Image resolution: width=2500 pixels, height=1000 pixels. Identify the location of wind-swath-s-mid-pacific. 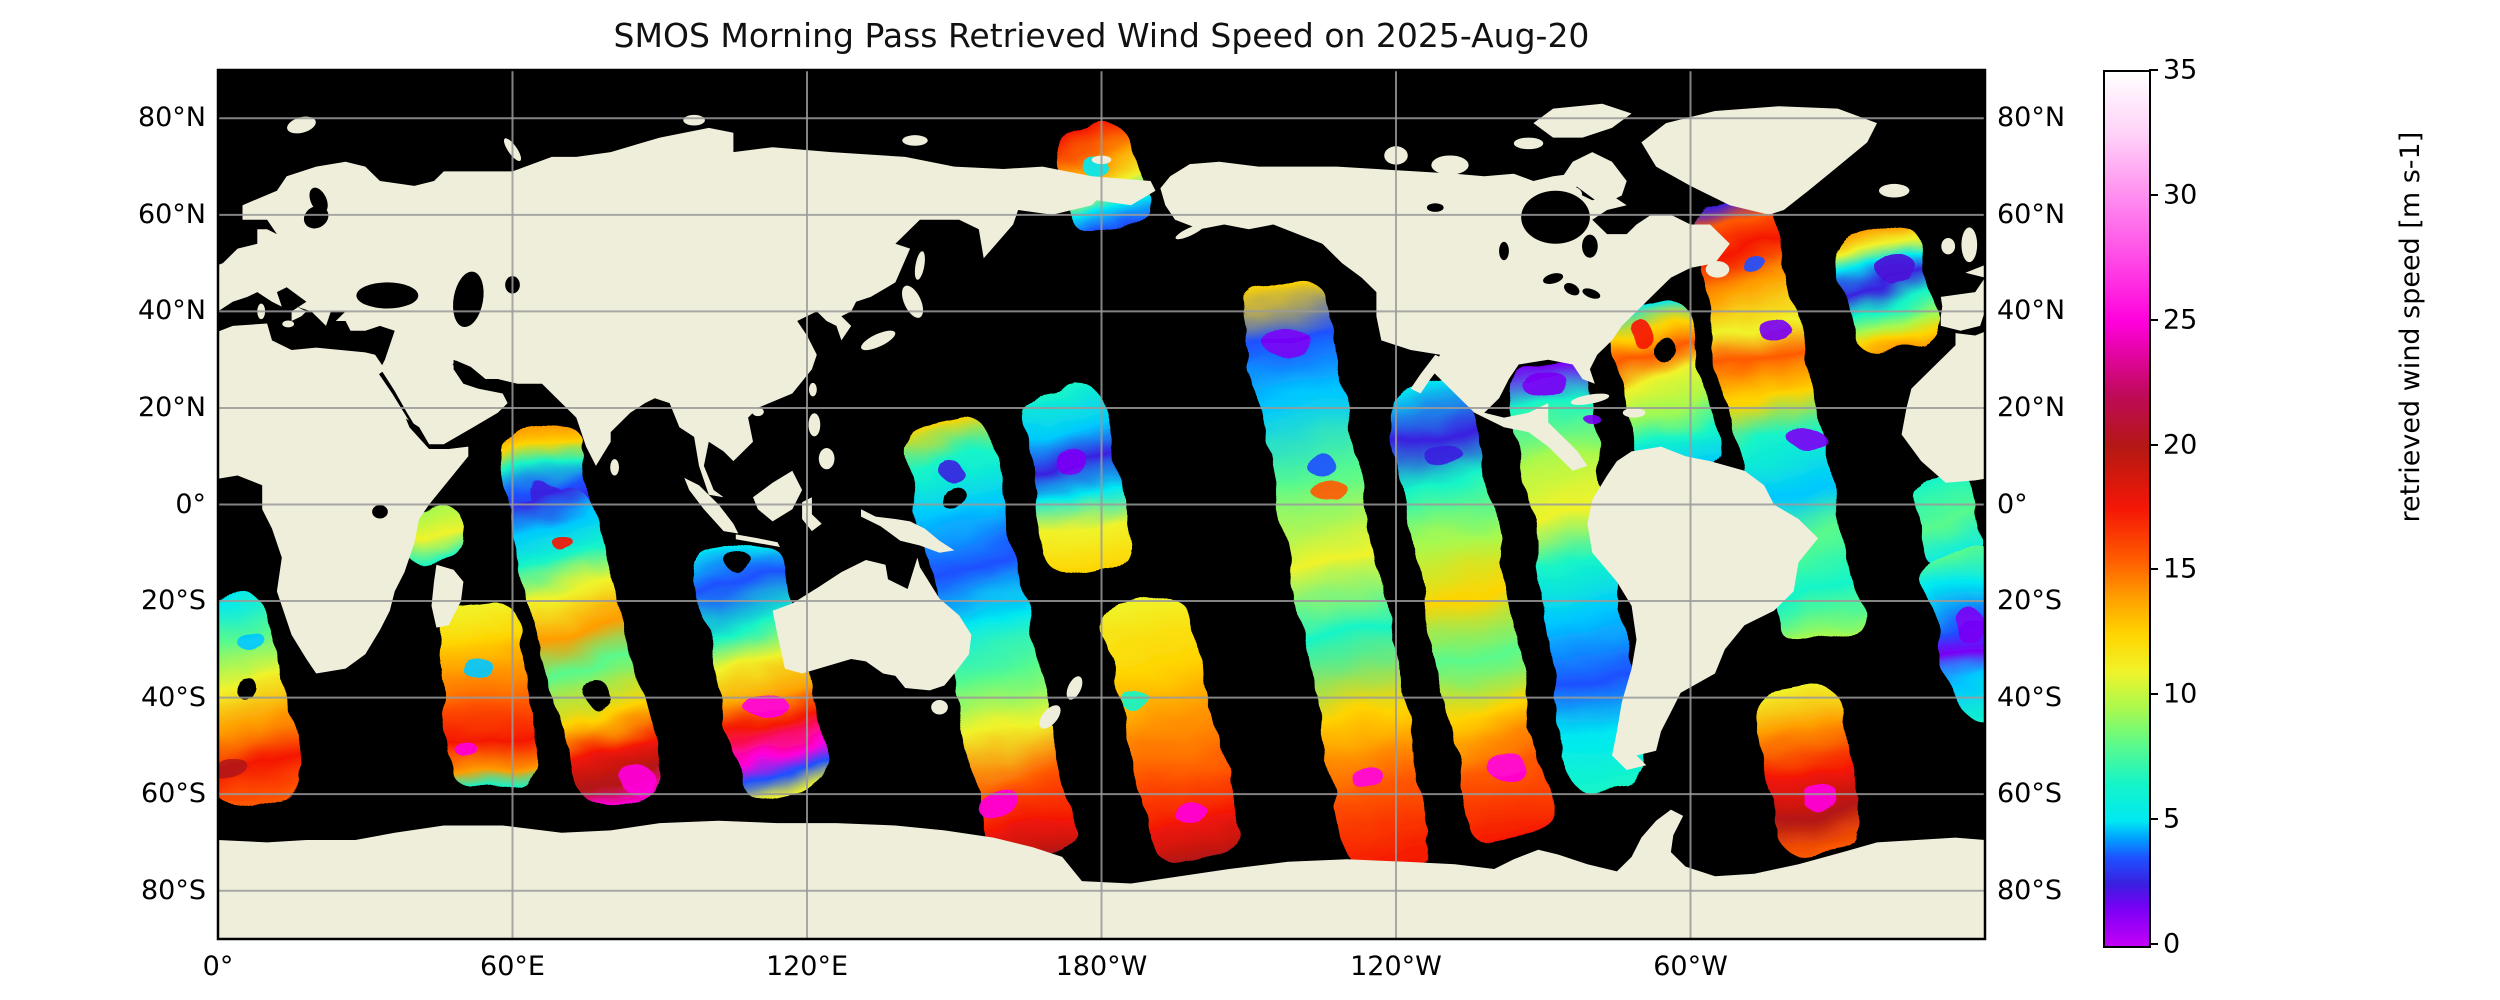
(1335, 573).